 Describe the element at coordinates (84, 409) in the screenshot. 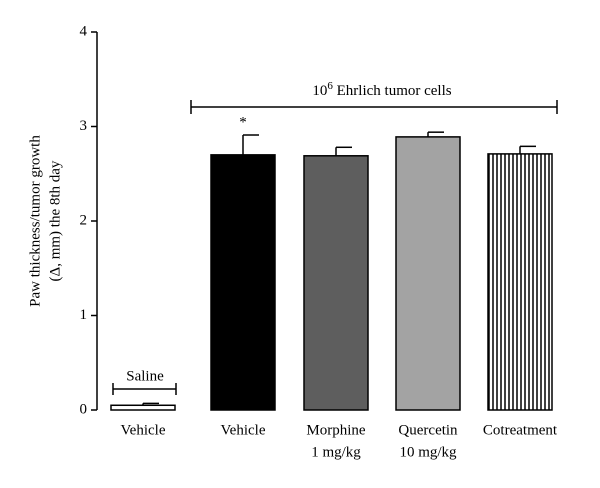

I see `y-tick-label: 0` at that location.